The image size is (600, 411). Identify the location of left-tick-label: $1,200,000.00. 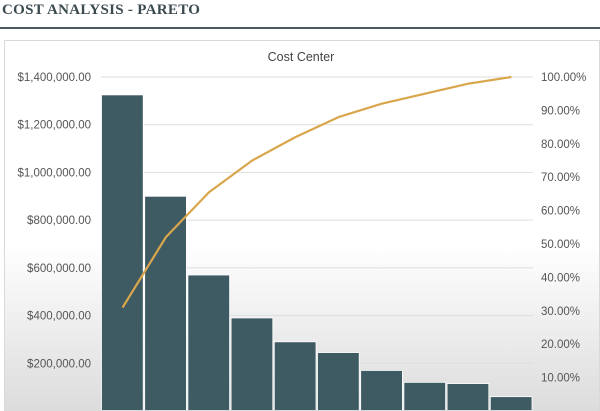
(54, 126).